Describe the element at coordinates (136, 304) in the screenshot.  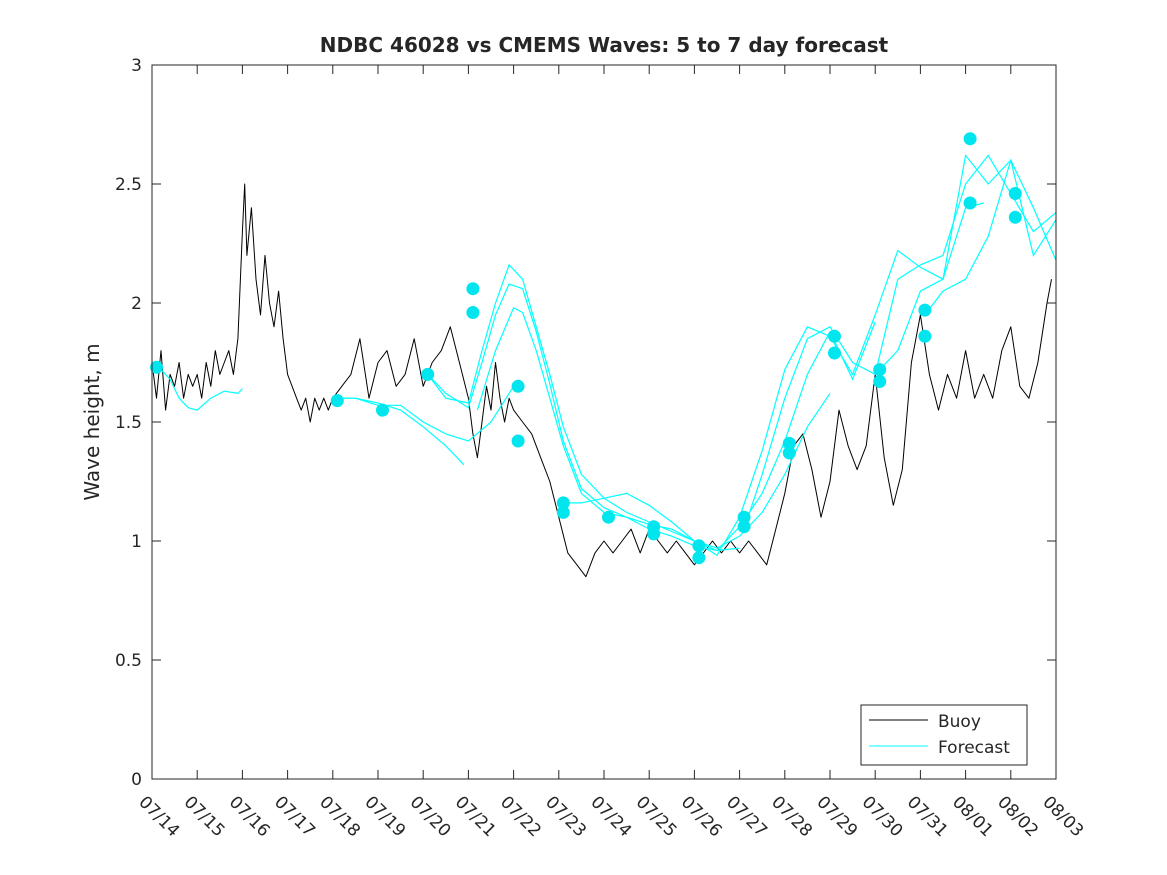
I see `y-tick-label: 2` at that location.